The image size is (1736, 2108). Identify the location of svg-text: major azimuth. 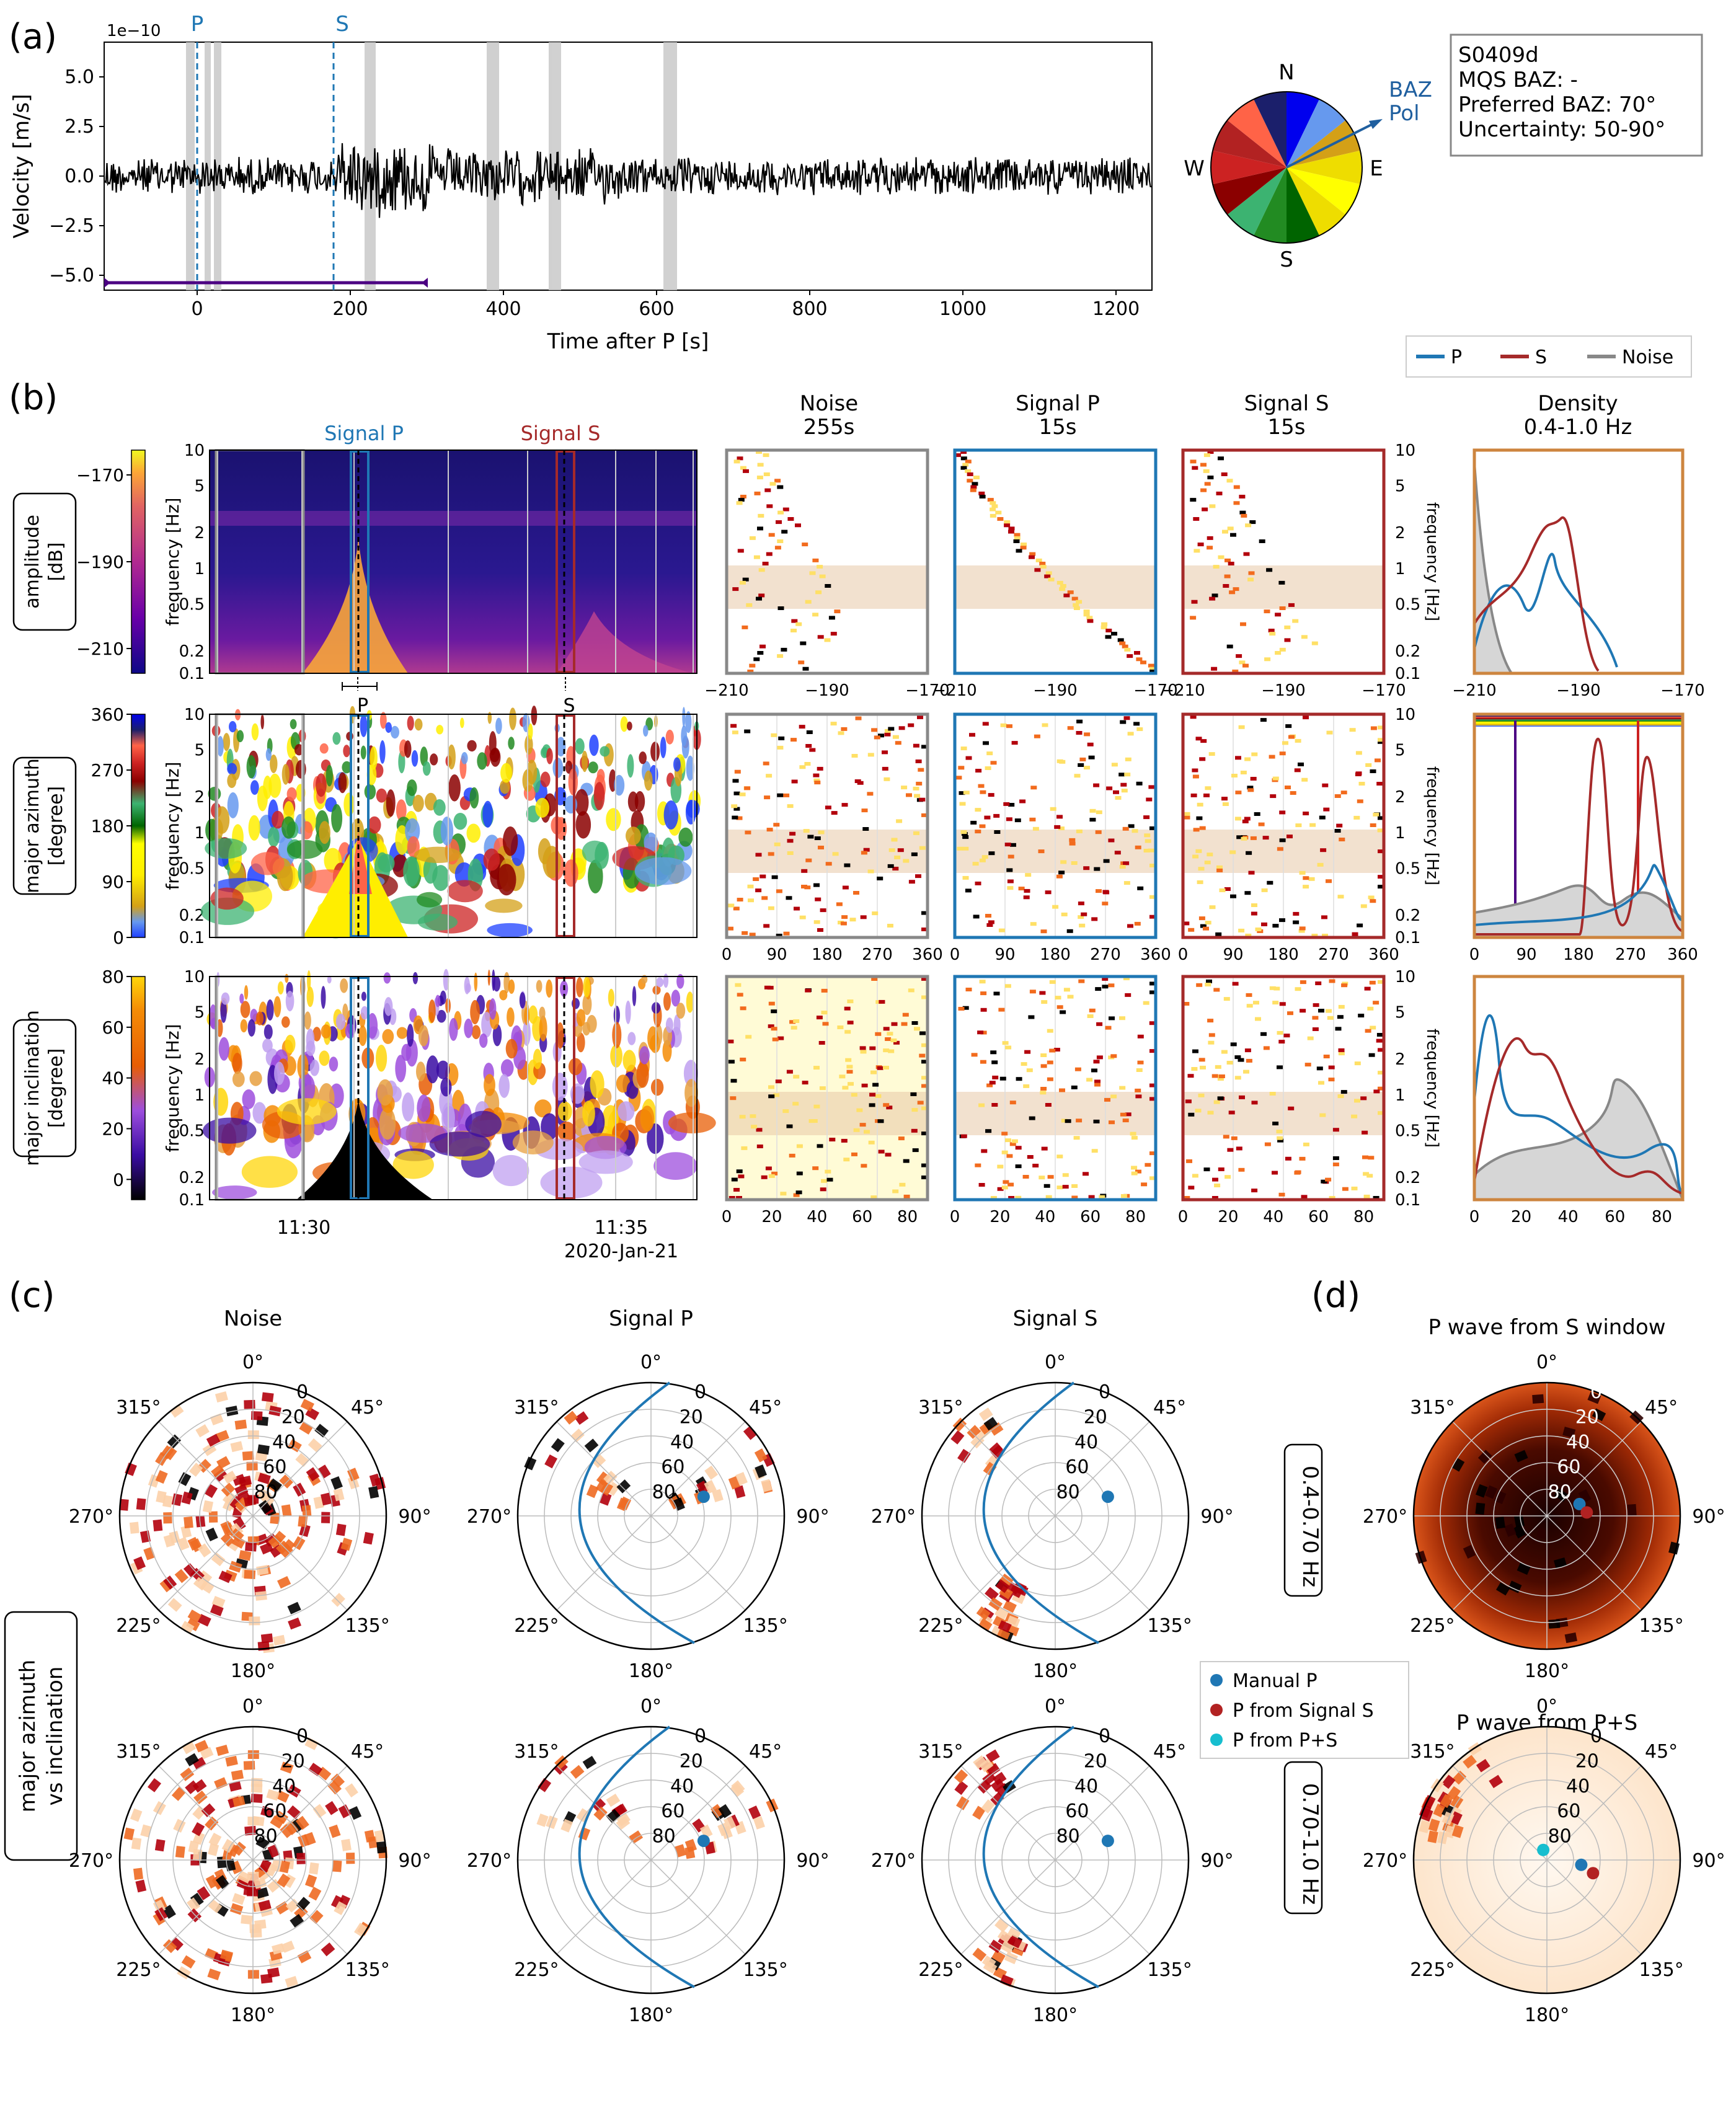
(28, 1736).